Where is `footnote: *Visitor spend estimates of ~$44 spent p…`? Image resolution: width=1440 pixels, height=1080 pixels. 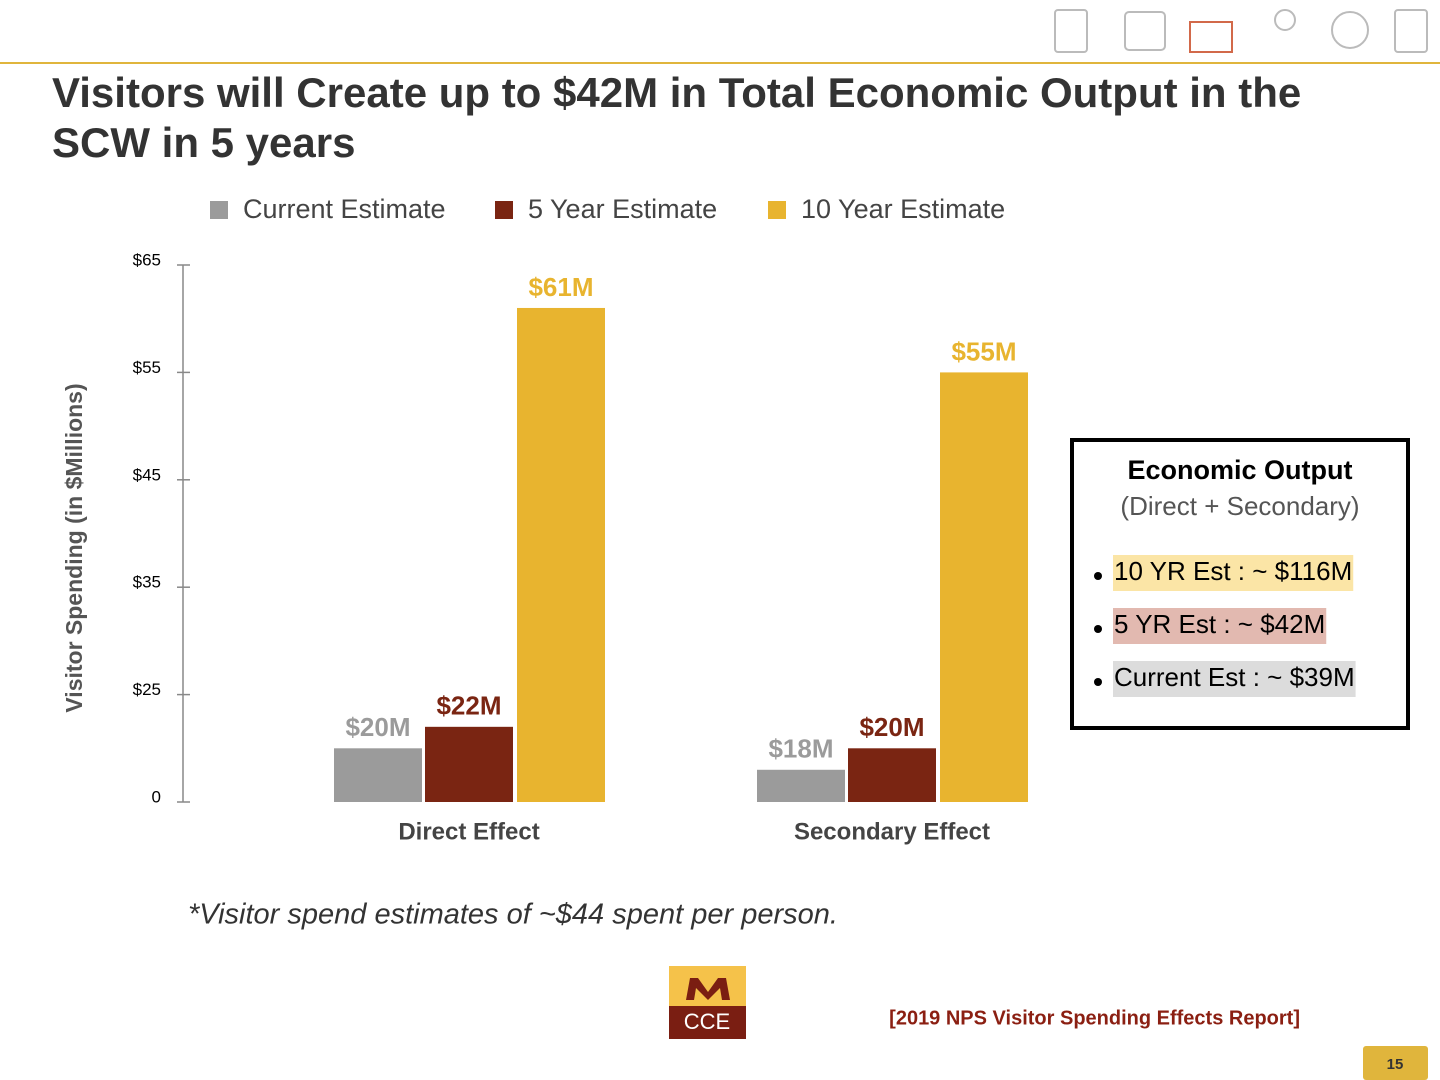 footnote: *Visitor spend estimates of ~$44 spent p… is located at coordinates (513, 915).